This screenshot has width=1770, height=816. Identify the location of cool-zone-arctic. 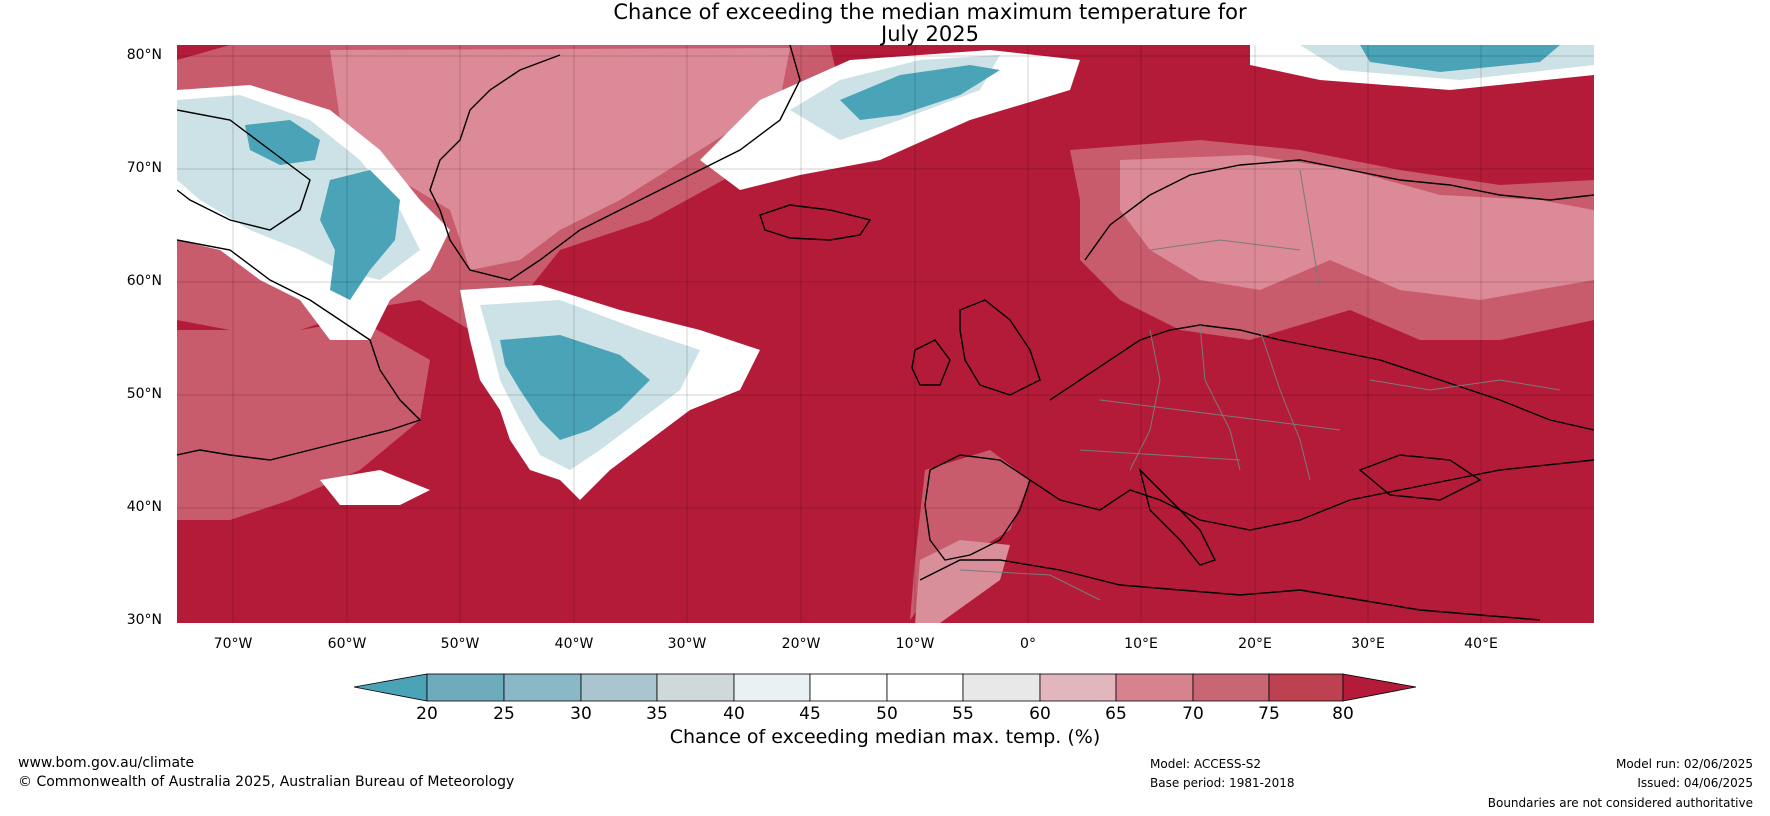
(920, 92).